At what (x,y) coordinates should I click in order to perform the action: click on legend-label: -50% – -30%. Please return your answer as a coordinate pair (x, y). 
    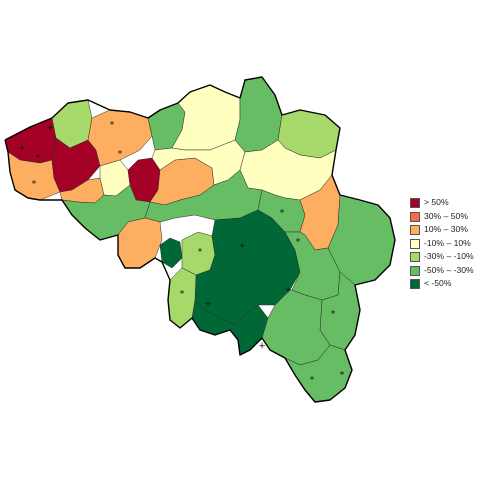
    Looking at the image, I should click on (449, 269).